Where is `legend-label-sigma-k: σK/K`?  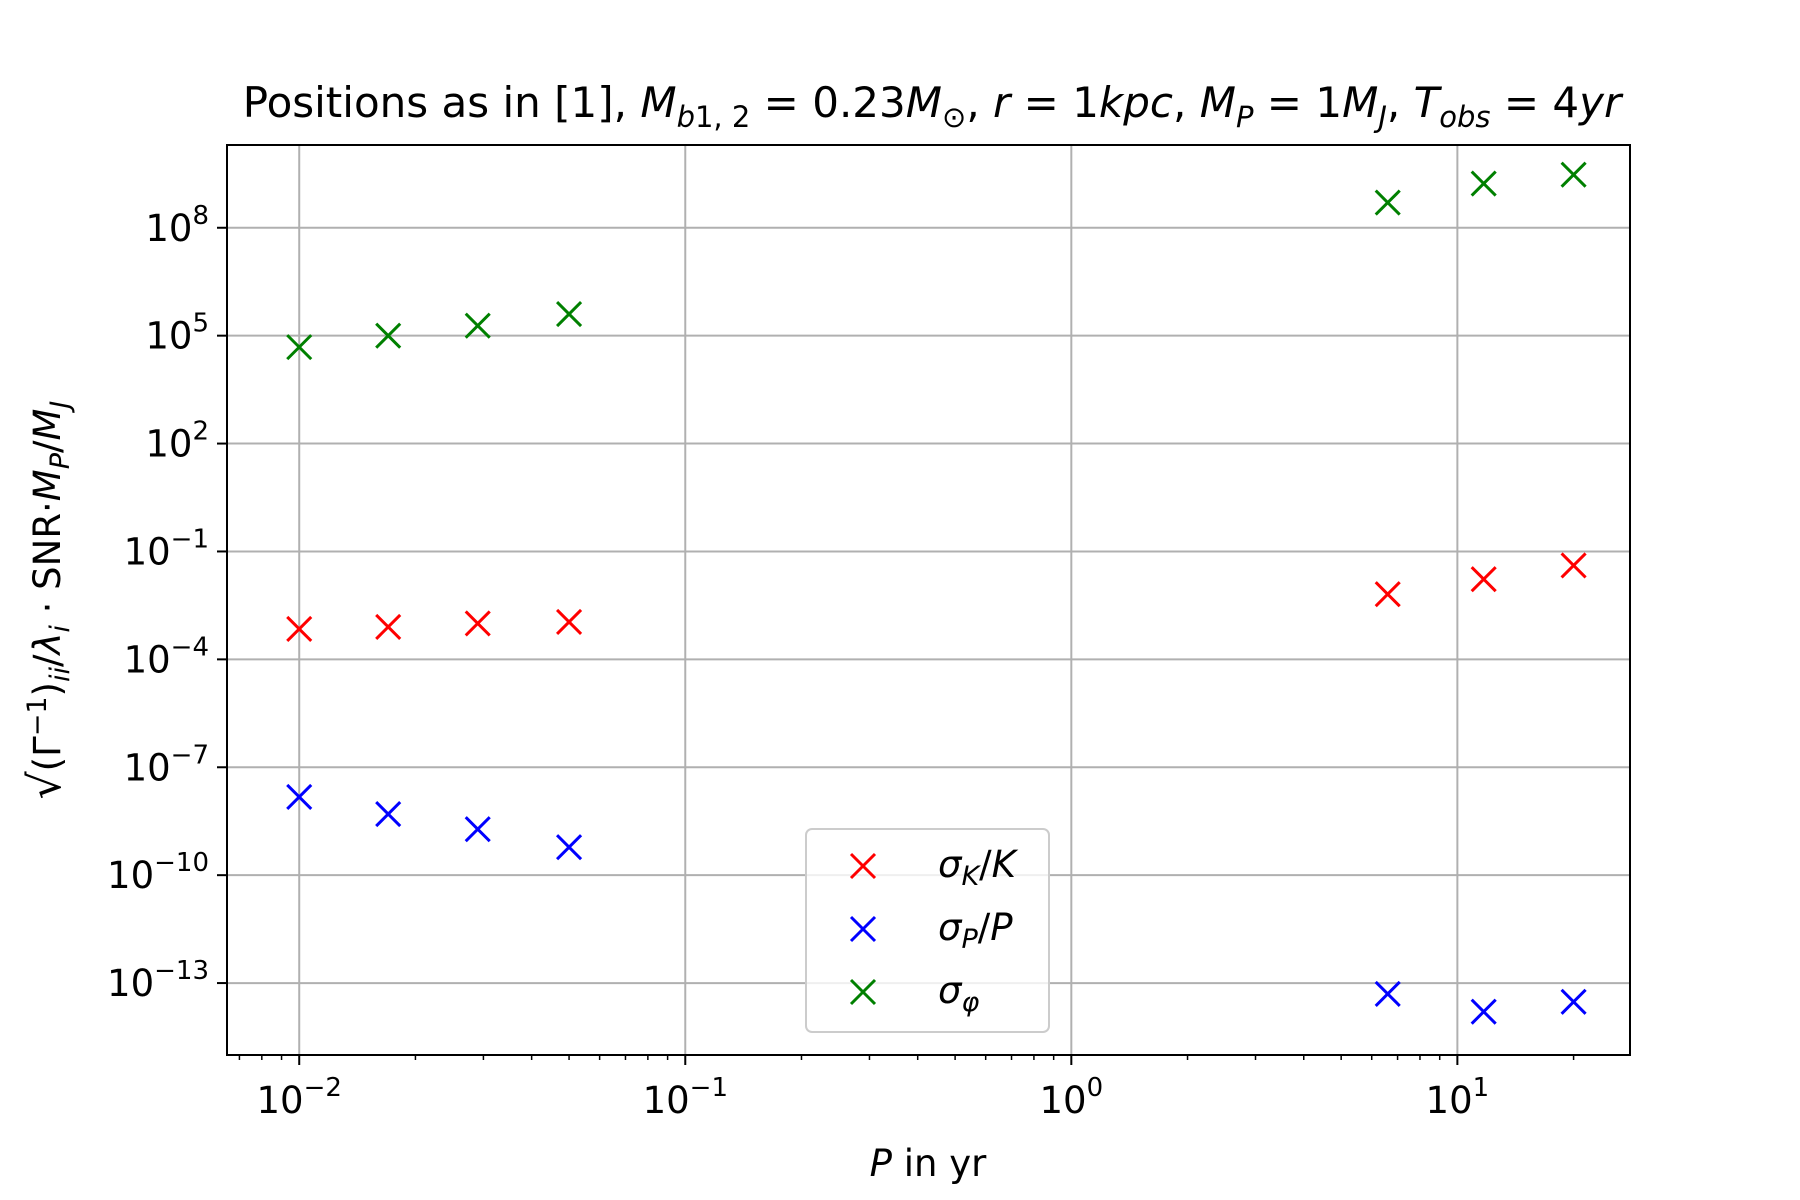
legend-label-sigma-k: σK/K is located at coordinates (978, 867).